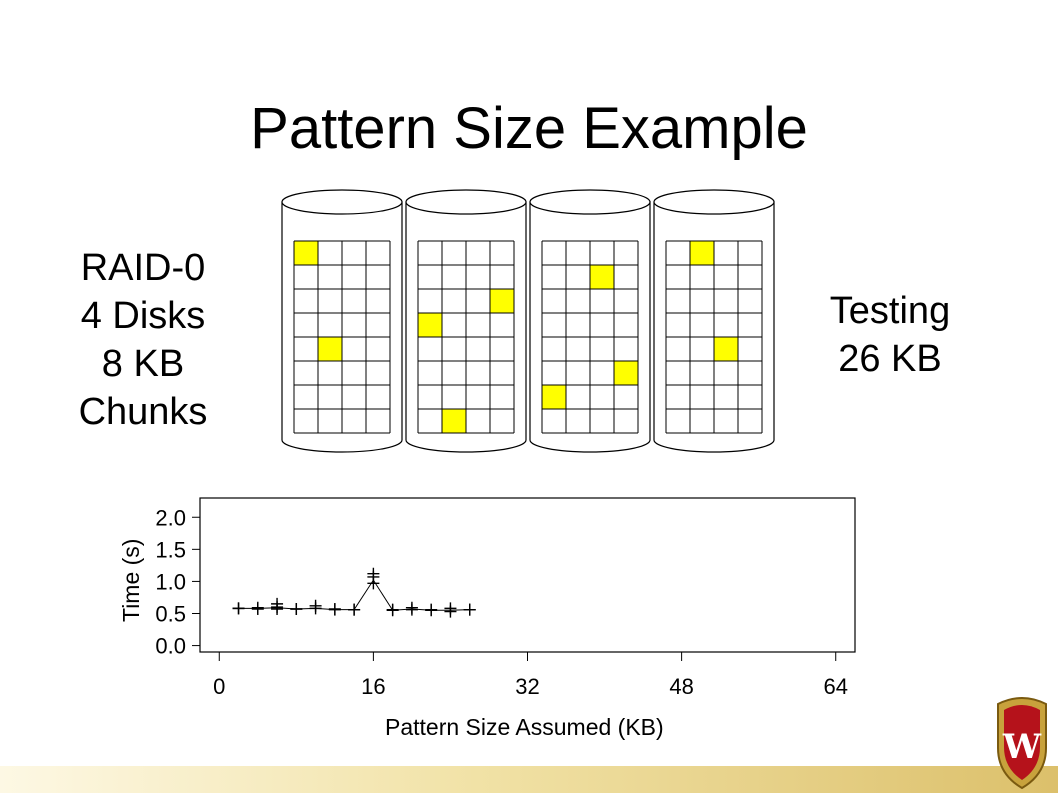  Describe the element at coordinates (170, 581) in the screenshot. I see `y-tick-label: 1.0` at that location.